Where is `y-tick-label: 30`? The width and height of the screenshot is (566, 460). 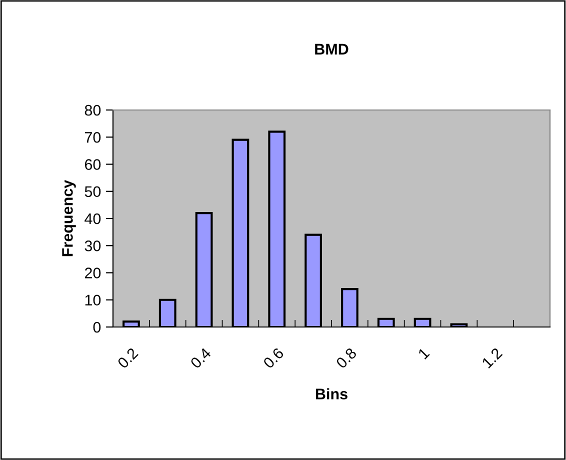 y-tick-label: 30 is located at coordinates (92, 246).